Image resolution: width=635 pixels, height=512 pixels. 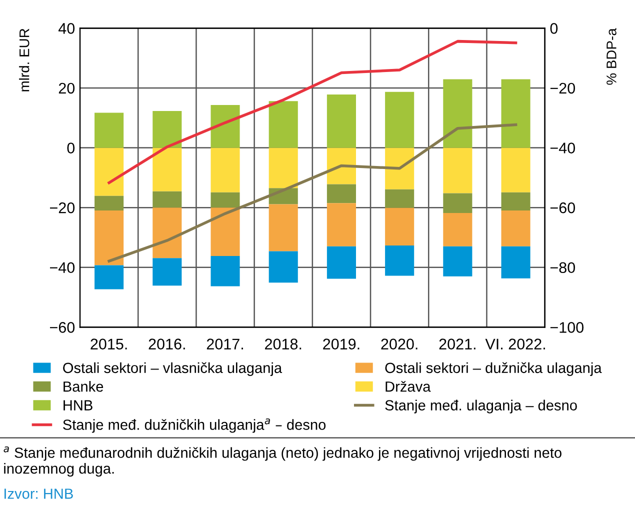 I want to click on y2-tick-label: −100, so click(x=567, y=327).